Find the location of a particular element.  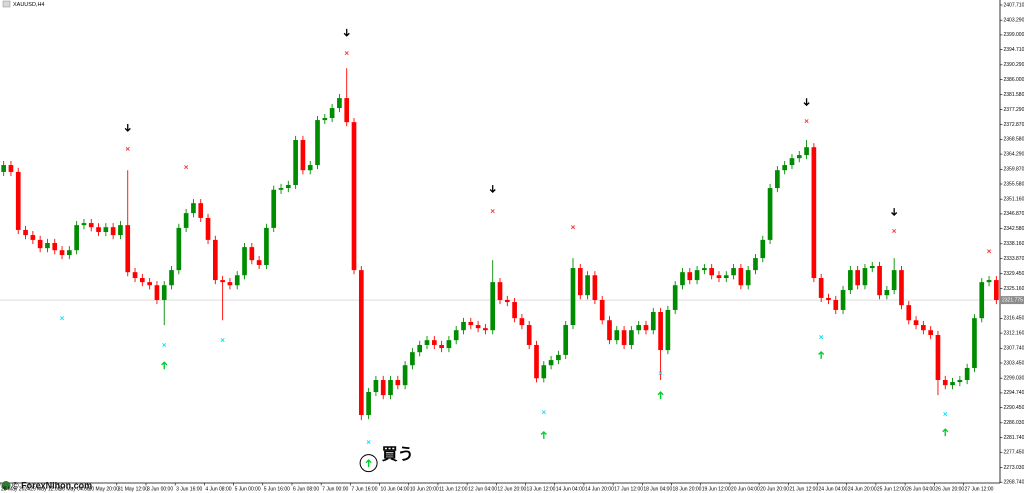

y-tick-label: 2333.870 is located at coordinates (1014, 259).